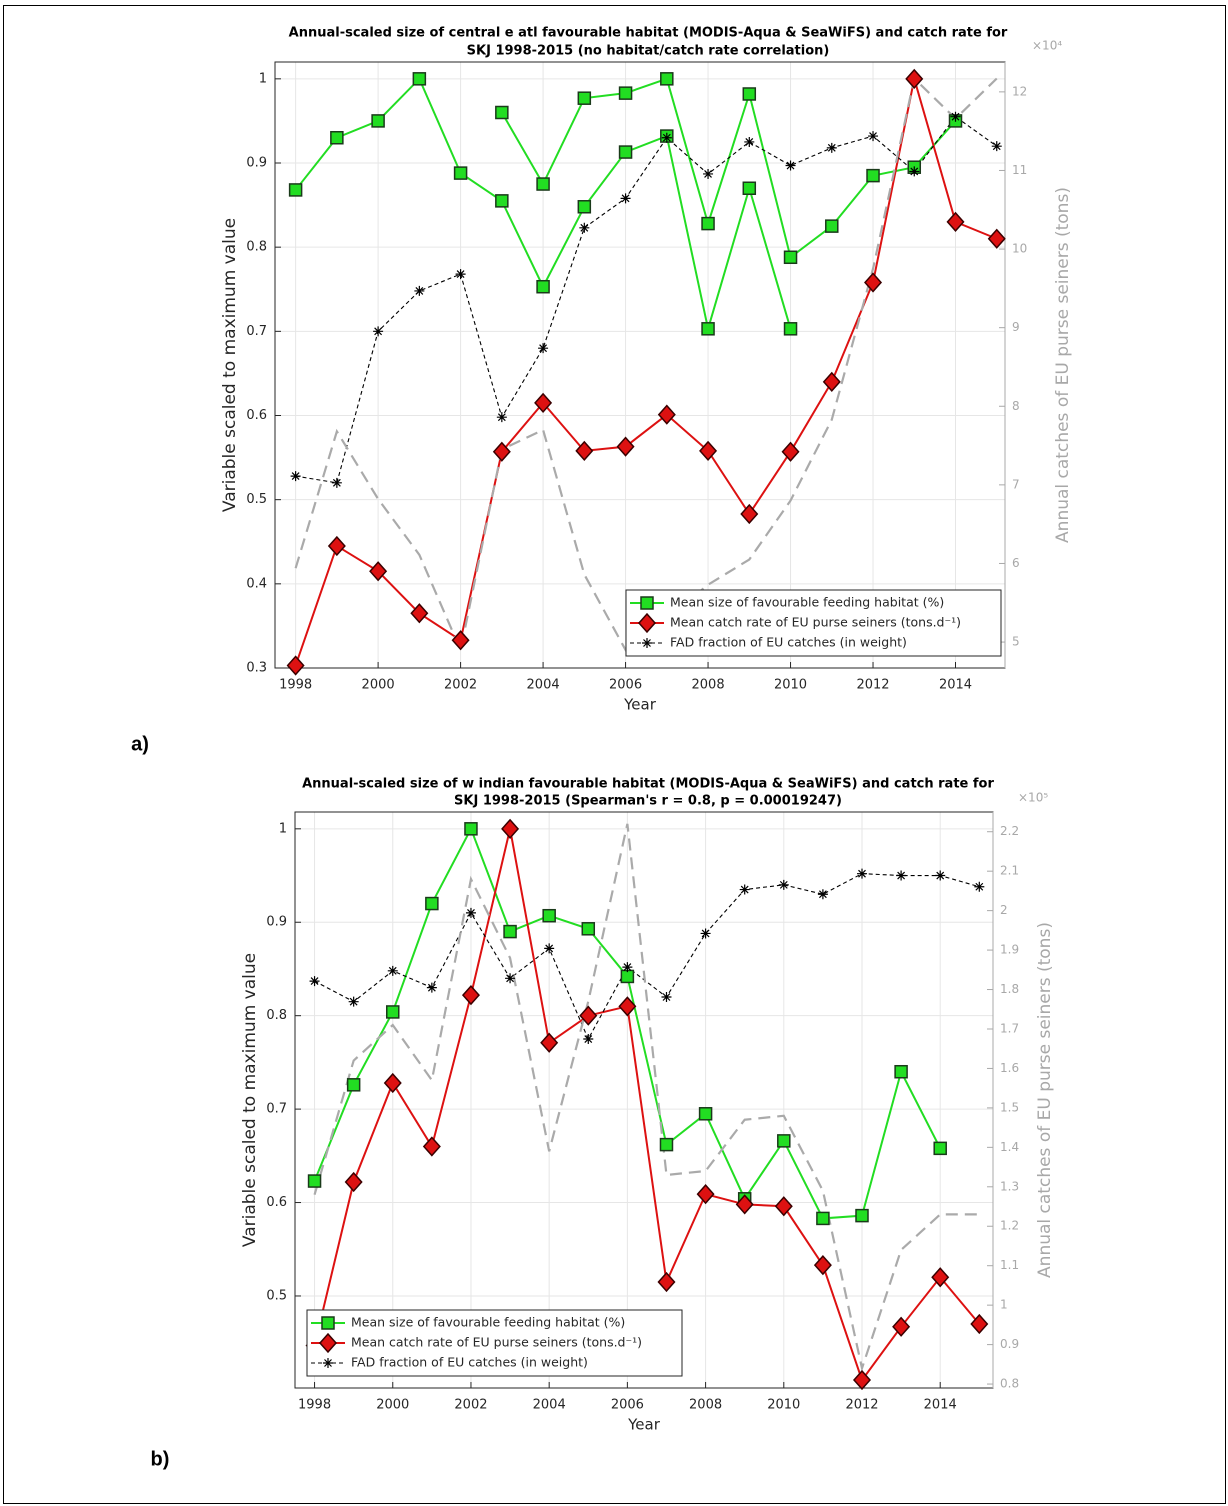 The image size is (1228, 1506). What do you see at coordinates (790, 685) in the screenshot?
I see `x-tick-label: 2010` at bounding box center [790, 685].